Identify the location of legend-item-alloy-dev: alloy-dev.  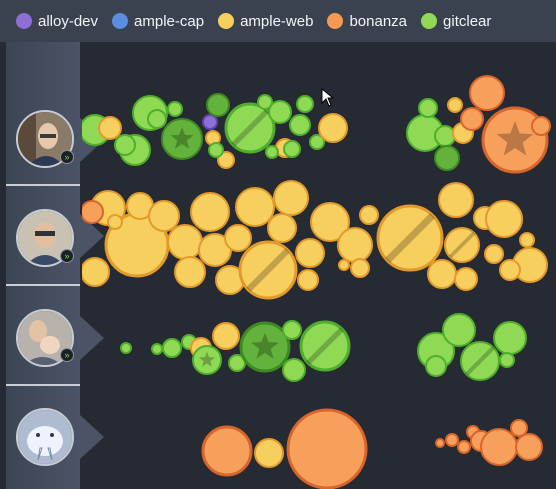
(57, 21).